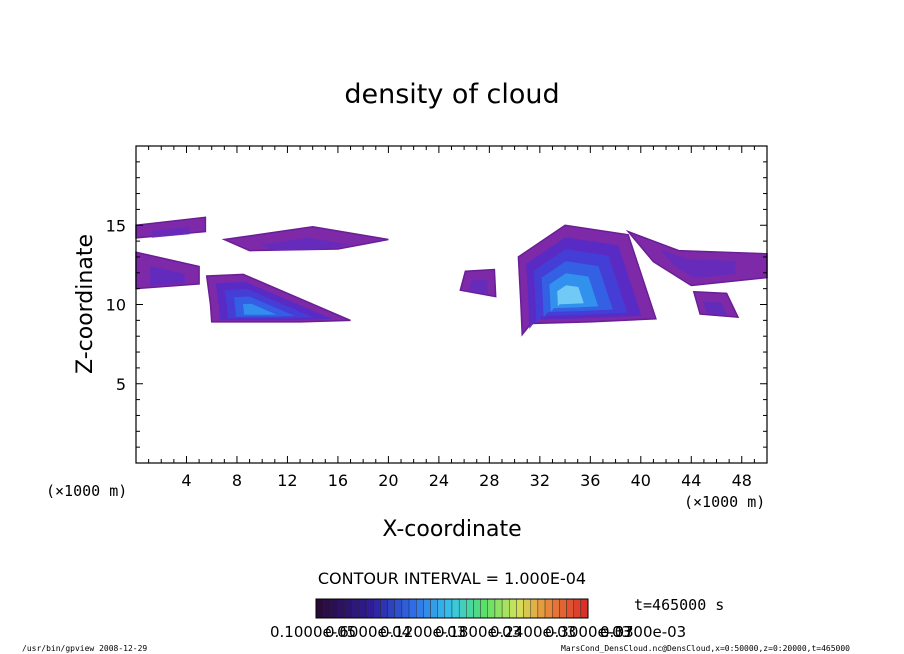 The height and width of the screenshot is (654, 904). I want to click on x-tick-label-40: 40, so click(641, 480).